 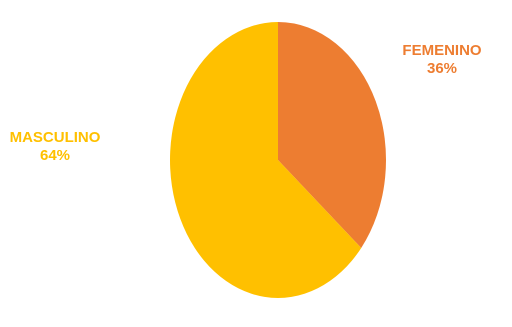 What do you see at coordinates (442, 50) in the screenshot?
I see `slice-label-femenino: FEMENINO` at bounding box center [442, 50].